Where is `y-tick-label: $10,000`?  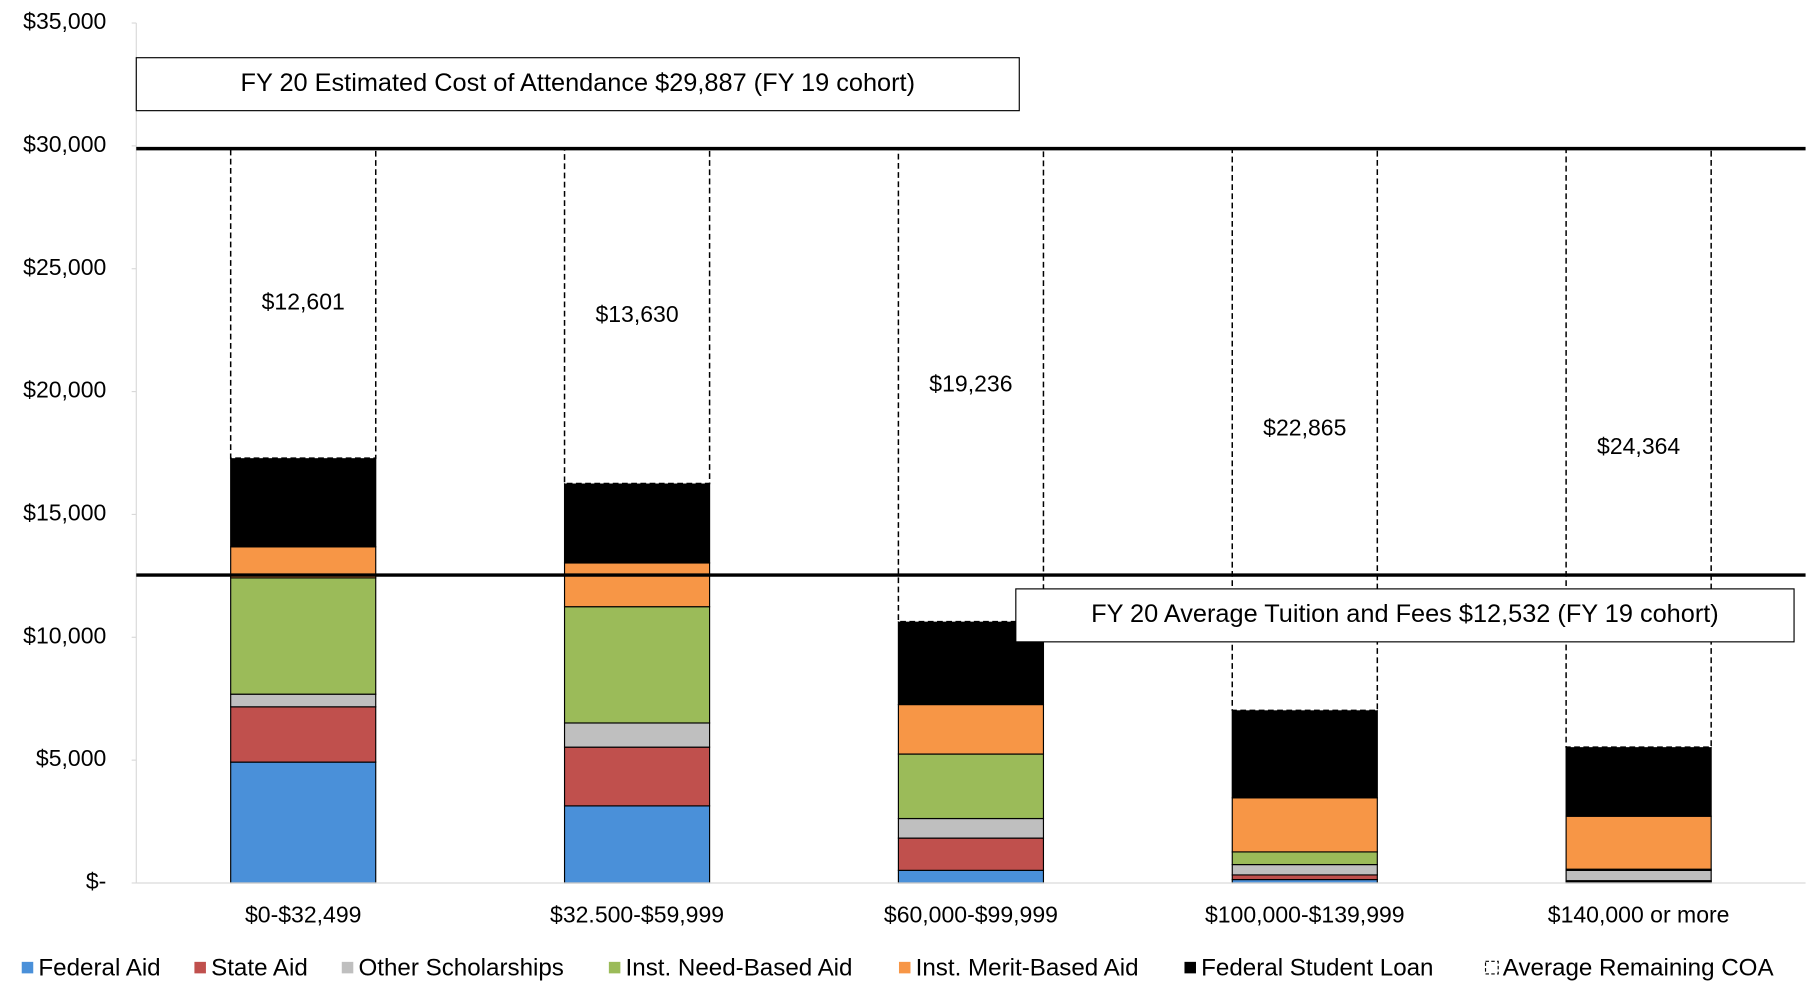 y-tick-label: $10,000 is located at coordinates (64, 635).